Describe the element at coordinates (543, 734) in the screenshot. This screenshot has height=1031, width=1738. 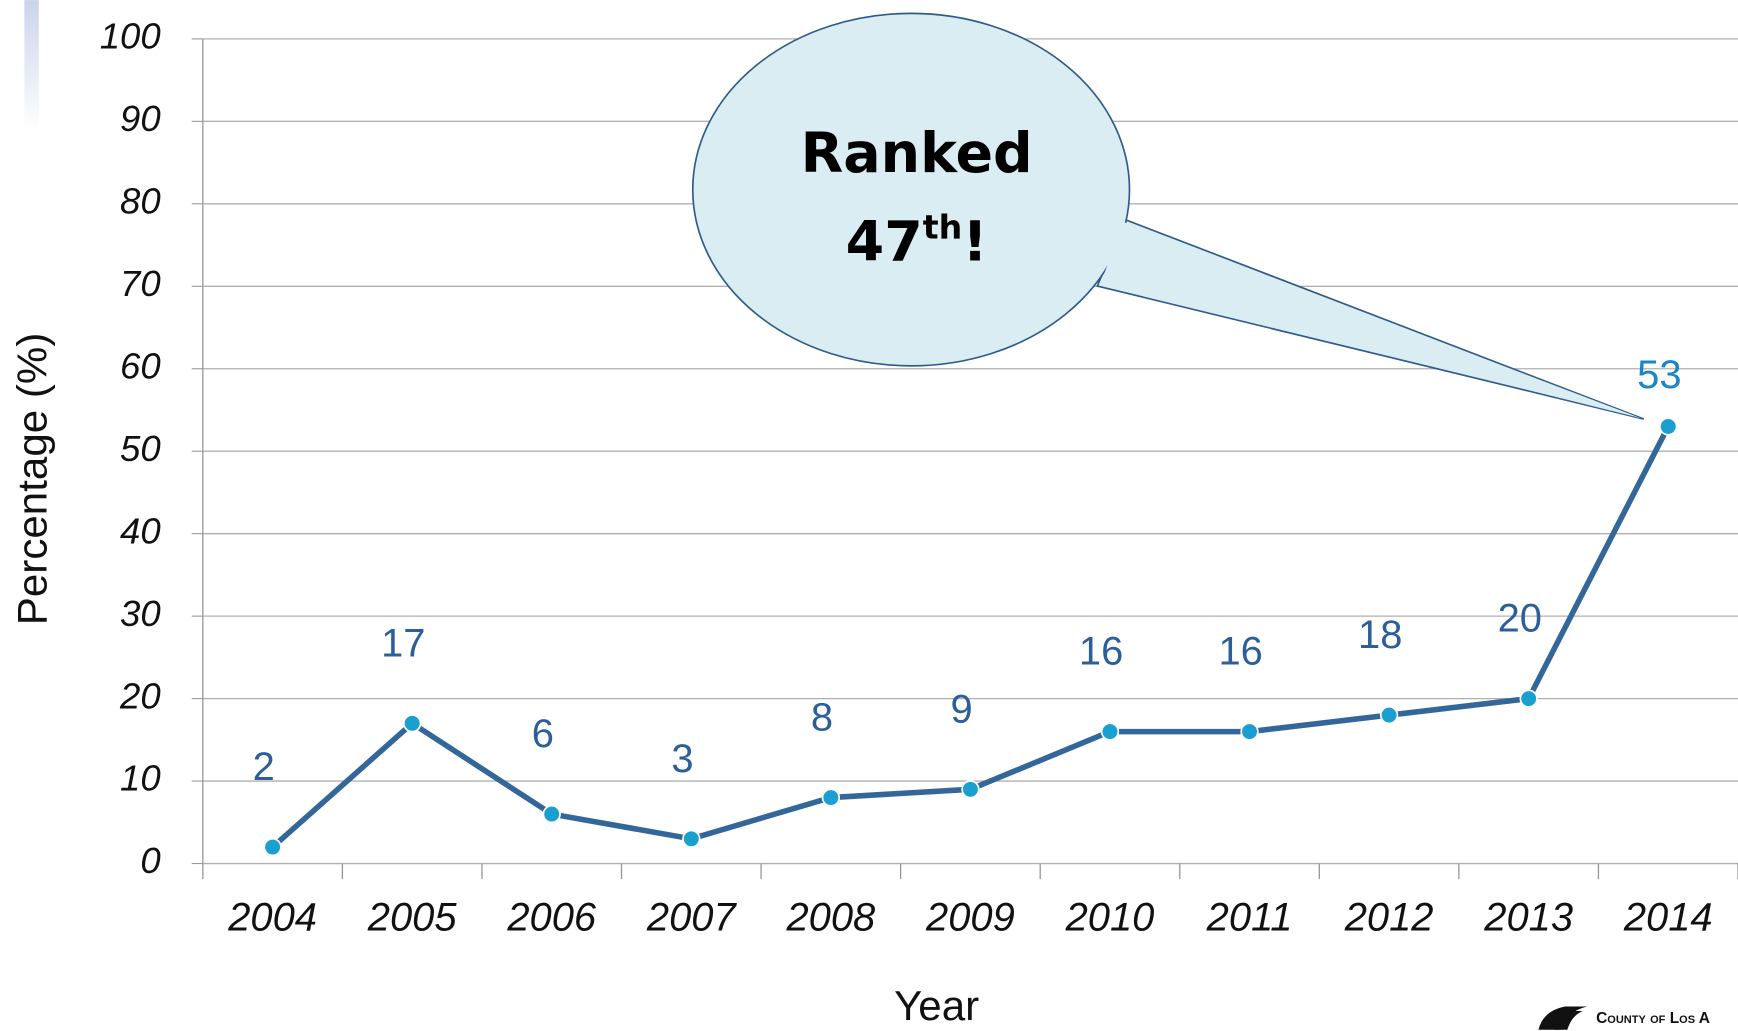
I see `data-label: 6` at that location.